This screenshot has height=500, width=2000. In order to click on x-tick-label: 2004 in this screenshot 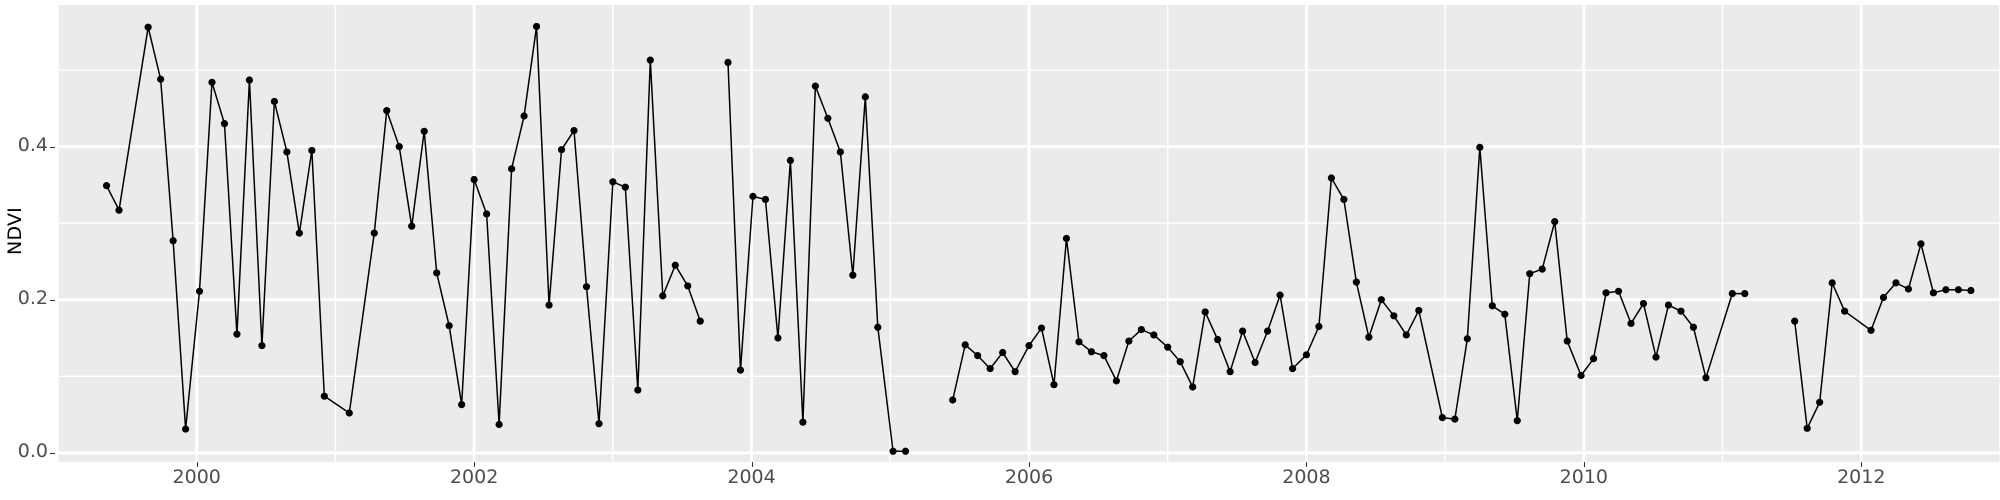, I will do `click(751, 477)`.